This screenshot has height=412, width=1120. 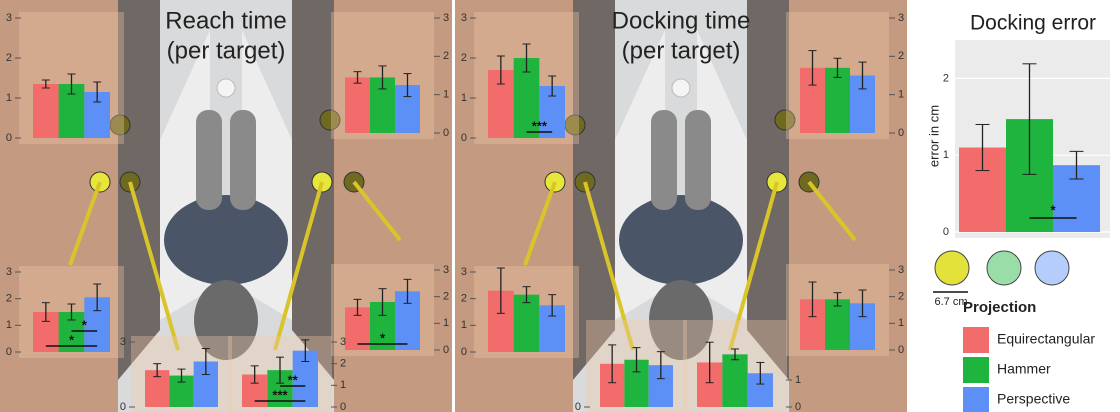 I want to click on legend-label: Perspective, so click(x=1033, y=399).